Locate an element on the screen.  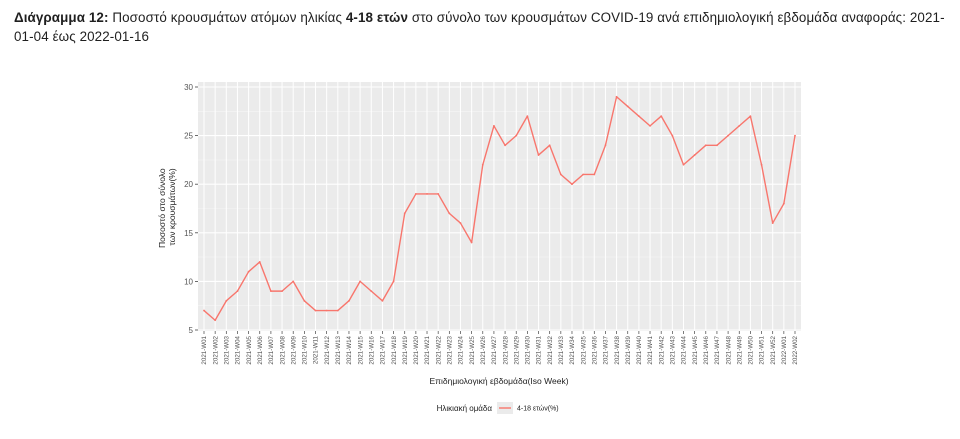
legend-entry: 4-18 ετών(%) is located at coordinates (538, 409).